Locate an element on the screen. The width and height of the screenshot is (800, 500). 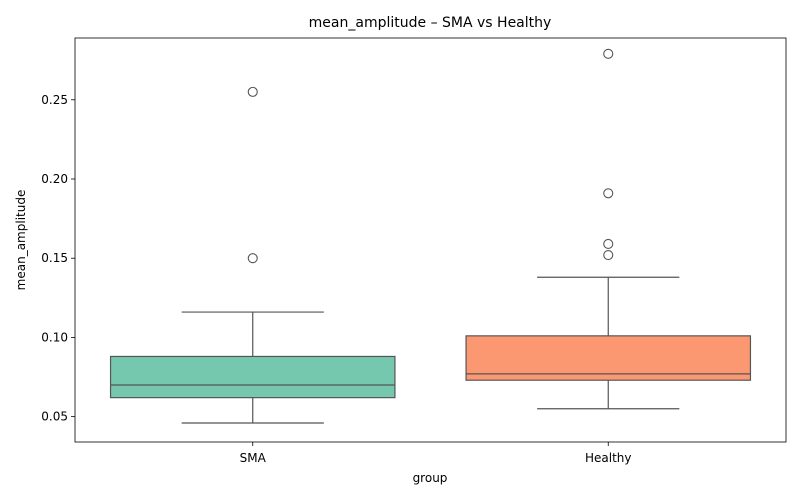
y-axis-title: mean_amplitude is located at coordinates (21, 240).